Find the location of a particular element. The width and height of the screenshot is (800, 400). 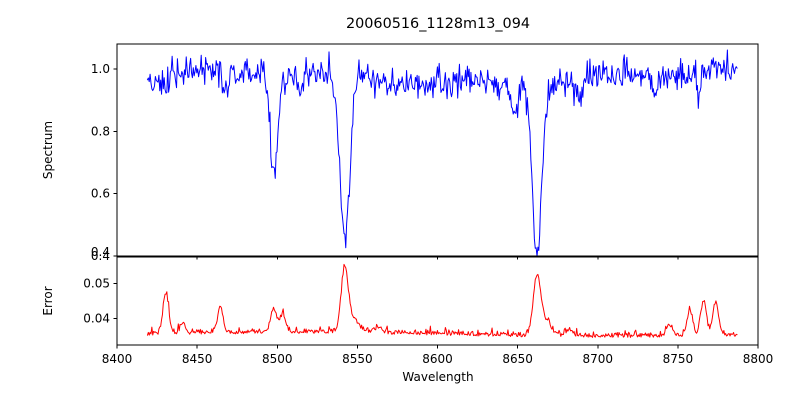

error-y-tick-labels: 0.04 0.05 0.4 is located at coordinates (96, 285).